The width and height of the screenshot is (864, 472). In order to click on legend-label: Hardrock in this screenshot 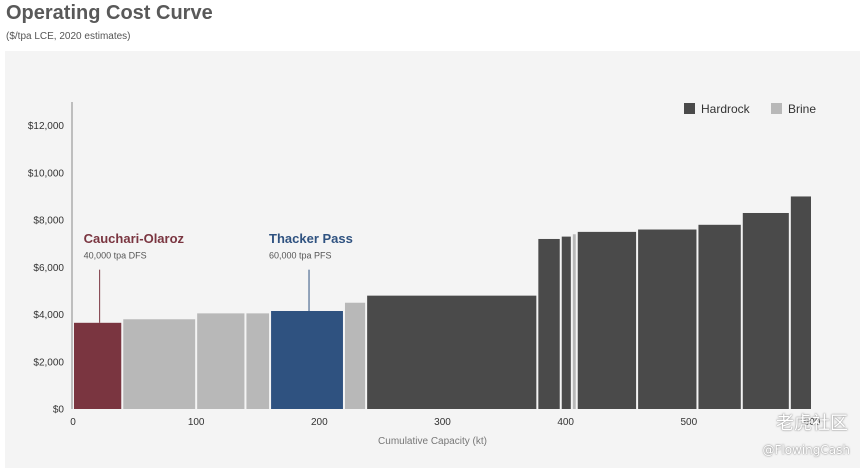, I will do `click(726, 109)`.